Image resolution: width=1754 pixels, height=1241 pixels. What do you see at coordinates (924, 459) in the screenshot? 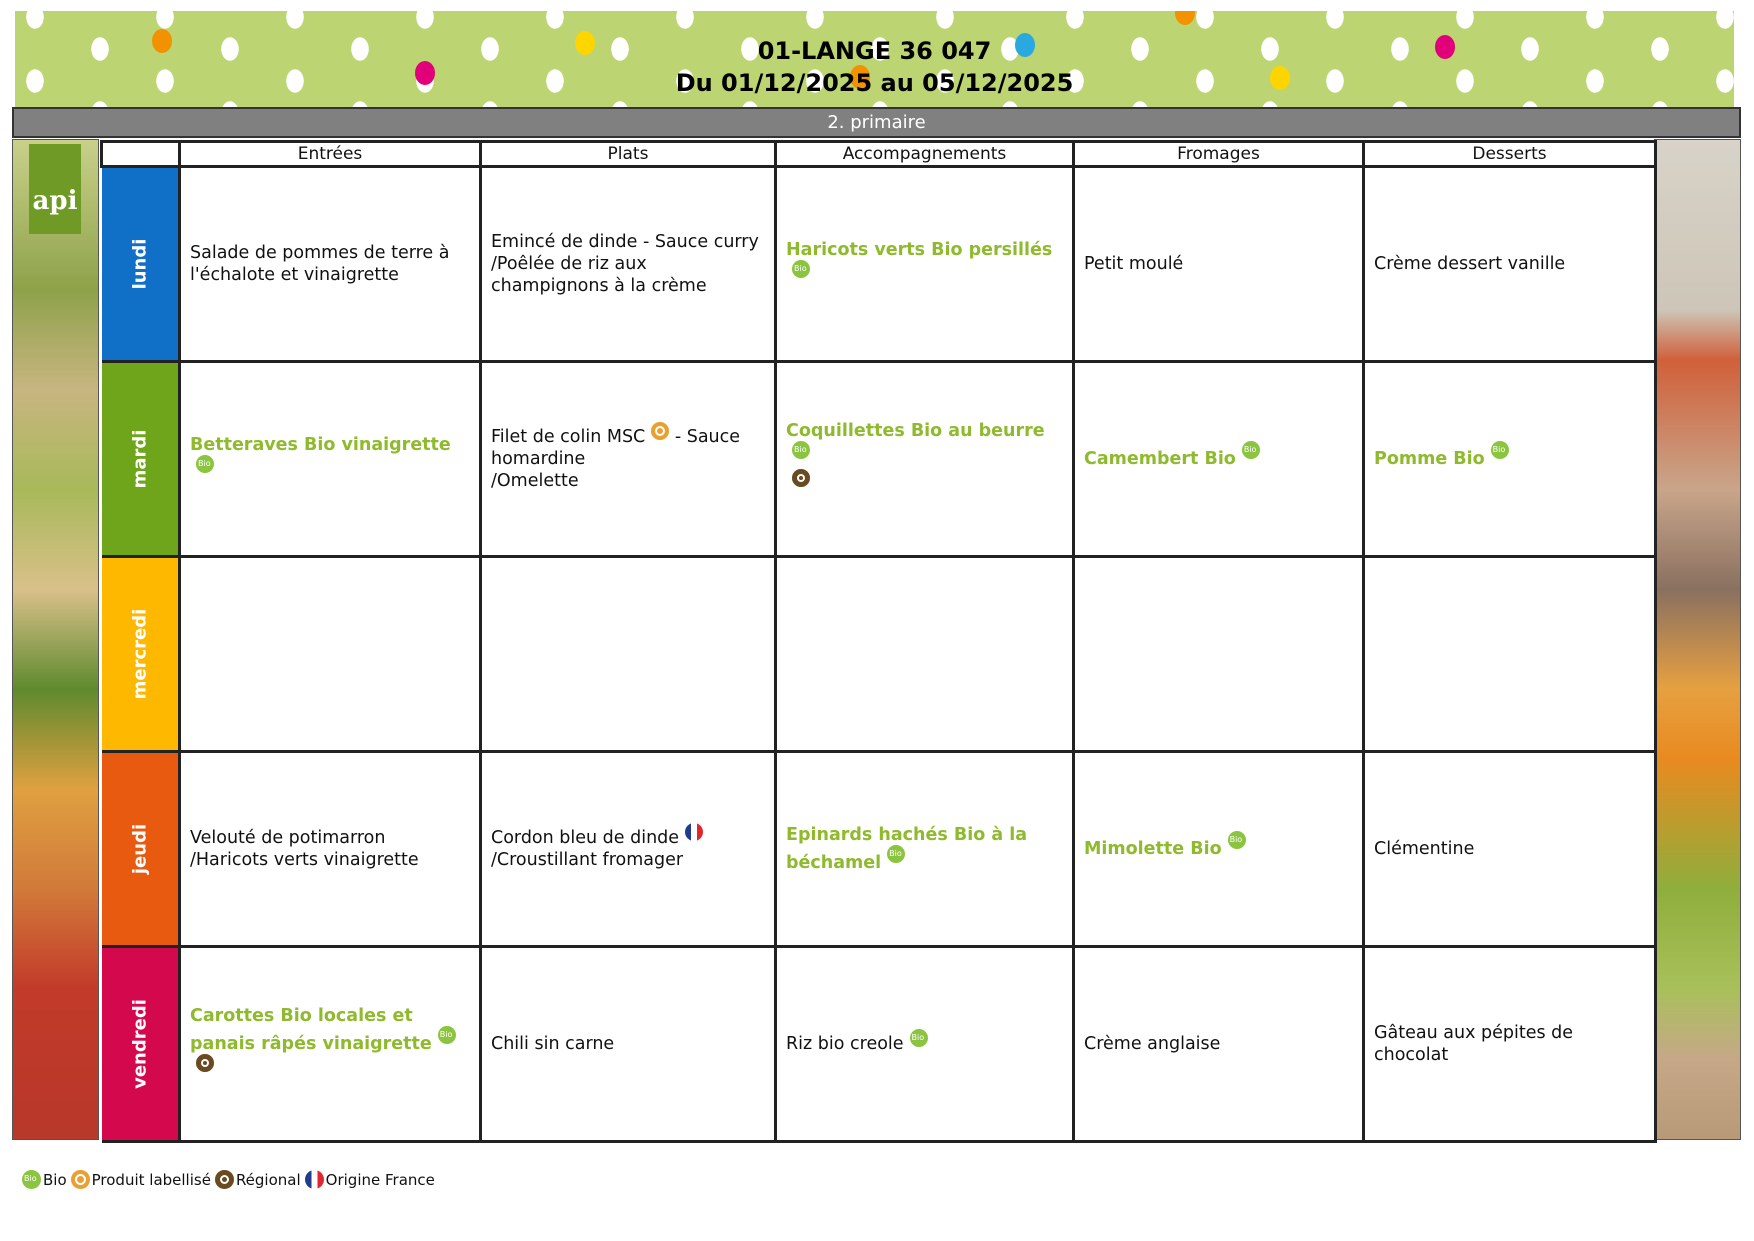
I see `menu-cell: Coquillettes Bio au beurre` at bounding box center [924, 459].